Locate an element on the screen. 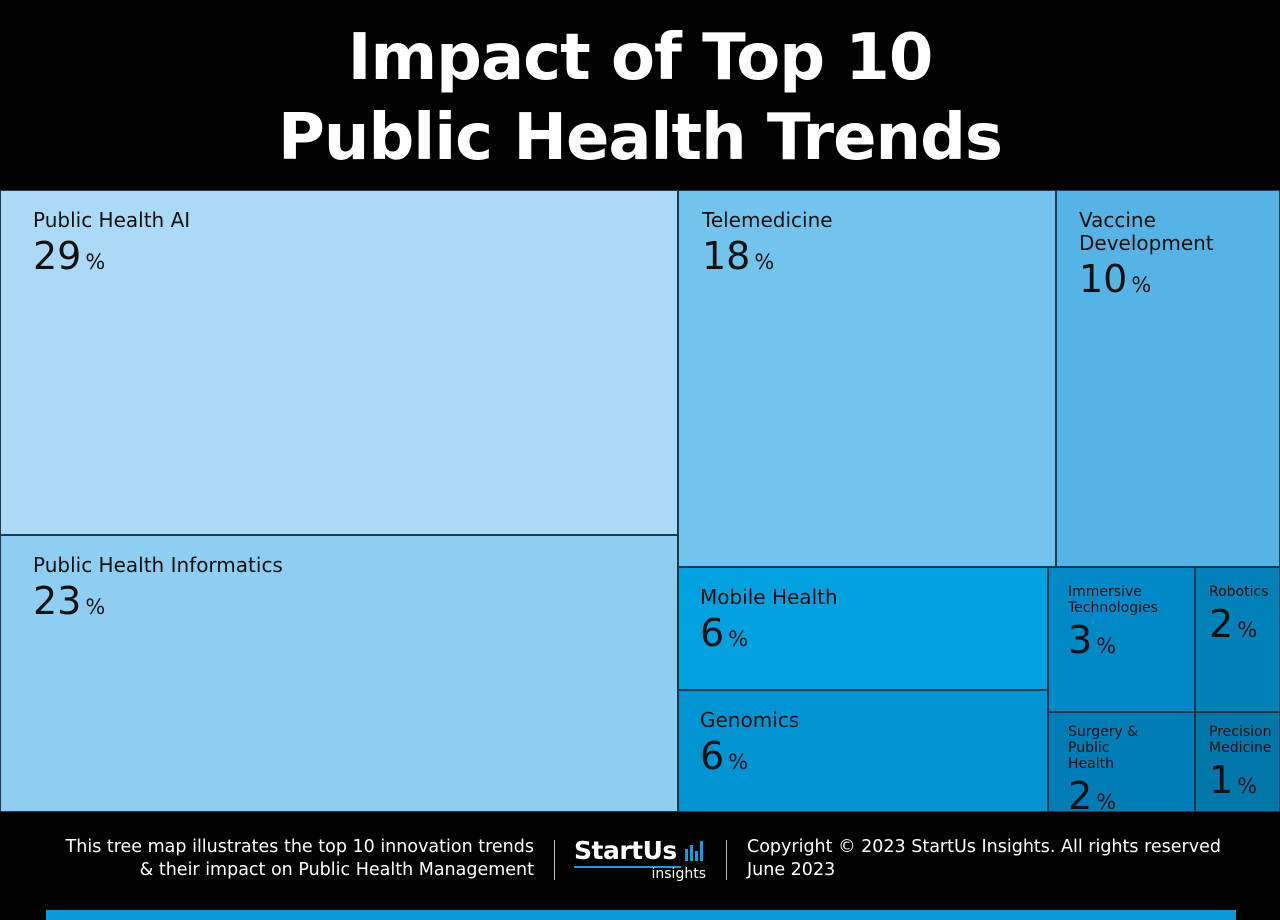 This screenshot has width=1280, height=920. startus-insights-logo: StartUs insights is located at coordinates (644, 860).